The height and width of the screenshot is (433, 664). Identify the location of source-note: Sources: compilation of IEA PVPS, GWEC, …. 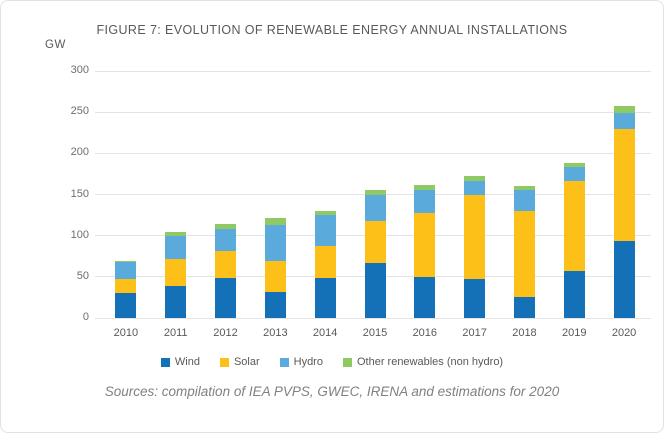
(332, 391).